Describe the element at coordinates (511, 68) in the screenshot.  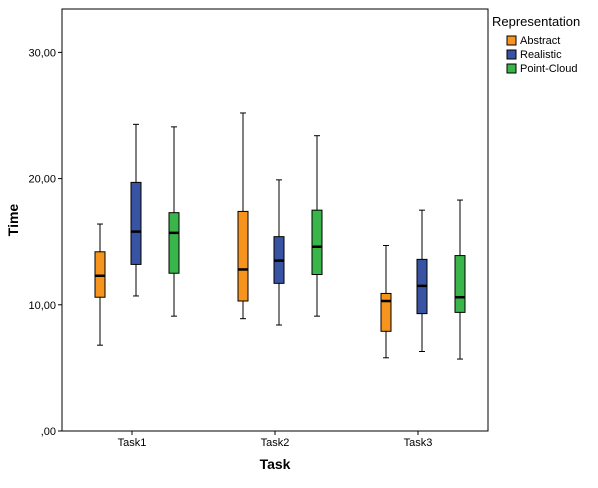
I see `legend-swatch-point-cloud` at that location.